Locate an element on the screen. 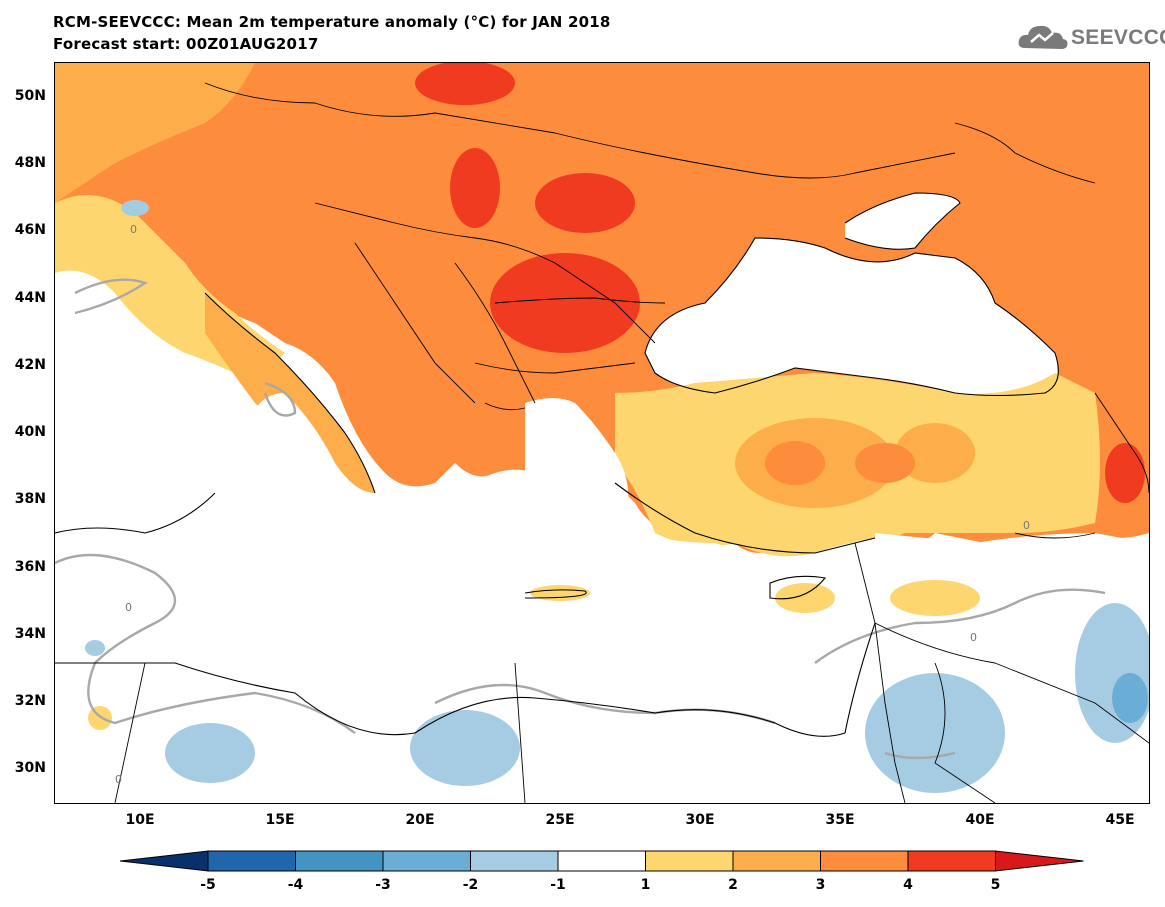 The height and width of the screenshot is (907, 1165). lon-tick-label: 10E is located at coordinates (140, 820).